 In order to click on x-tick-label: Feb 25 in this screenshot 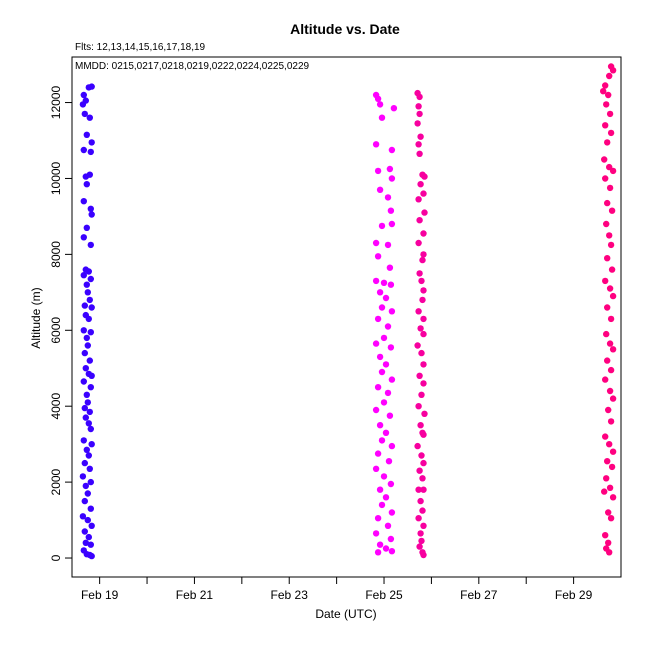, I will do `click(384, 595)`.